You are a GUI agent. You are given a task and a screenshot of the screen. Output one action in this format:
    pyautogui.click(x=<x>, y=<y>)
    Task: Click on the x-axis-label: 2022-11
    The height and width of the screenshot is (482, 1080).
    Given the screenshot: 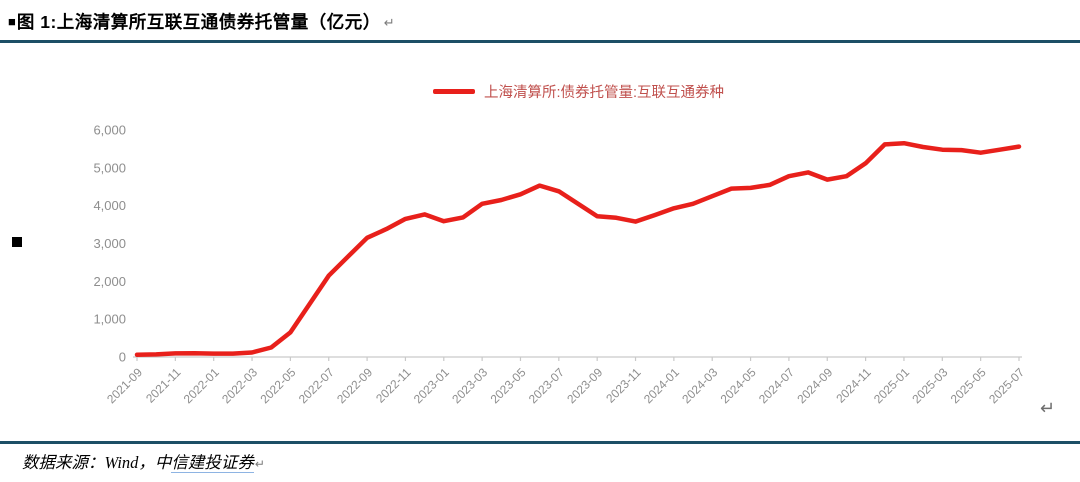 What is the action you would take?
    pyautogui.click(x=393, y=385)
    